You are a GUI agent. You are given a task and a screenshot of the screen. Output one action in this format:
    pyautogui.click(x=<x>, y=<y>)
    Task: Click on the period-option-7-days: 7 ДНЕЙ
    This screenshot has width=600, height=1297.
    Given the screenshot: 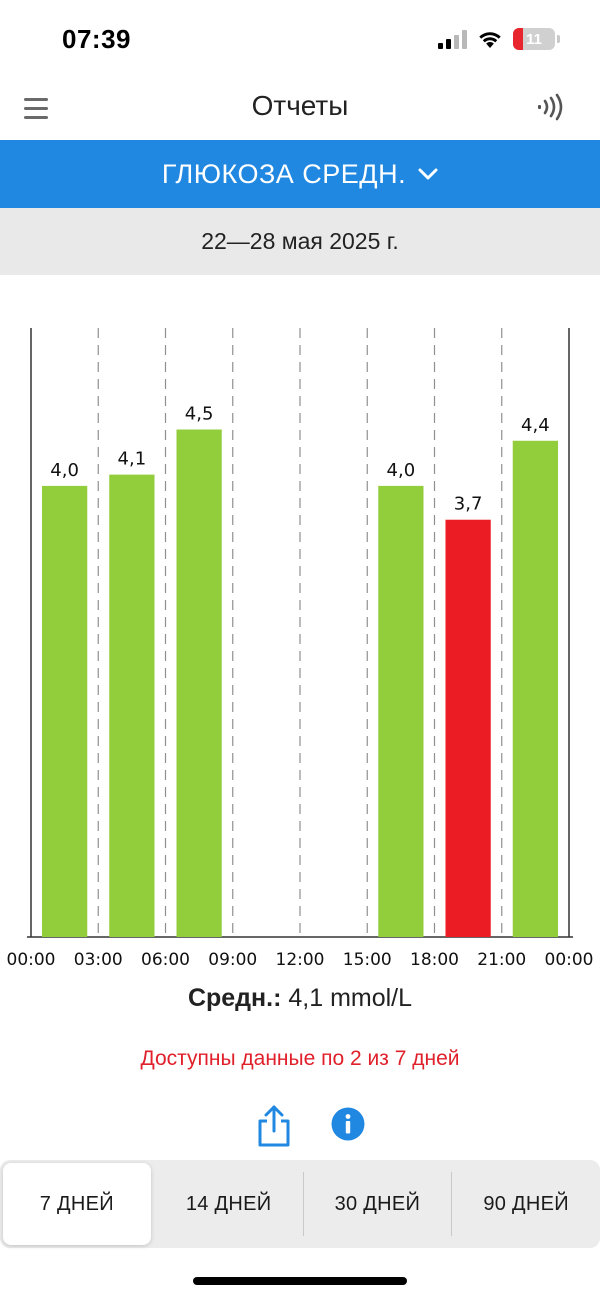 What is the action you would take?
    pyautogui.click(x=77, y=1204)
    